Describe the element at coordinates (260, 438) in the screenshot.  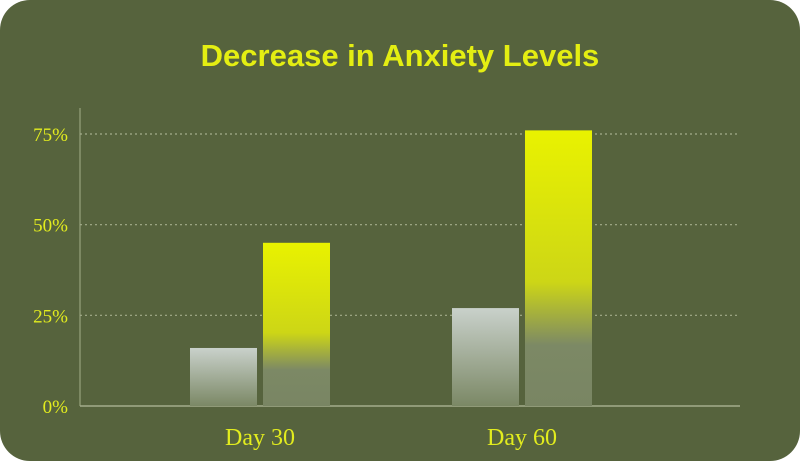
I see `x-category-label: Day 30` at that location.